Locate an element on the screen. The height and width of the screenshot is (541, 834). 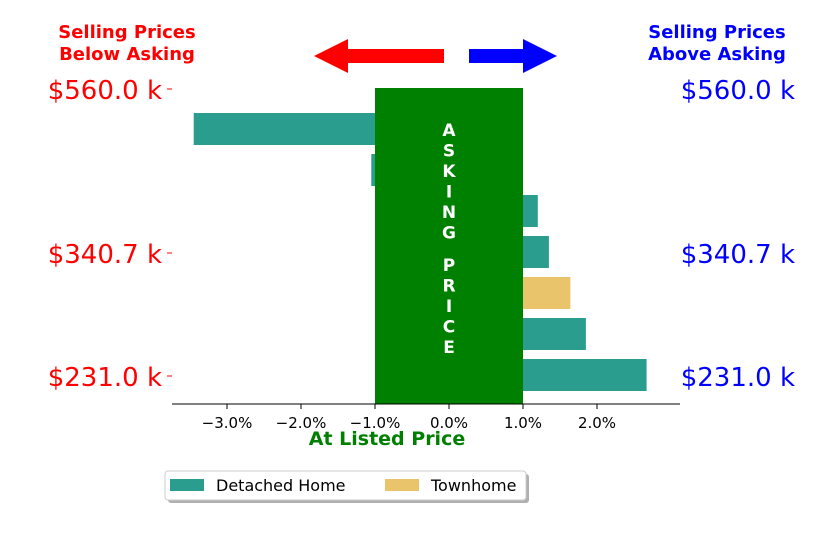
asking-price-band is located at coordinates (449, 246).